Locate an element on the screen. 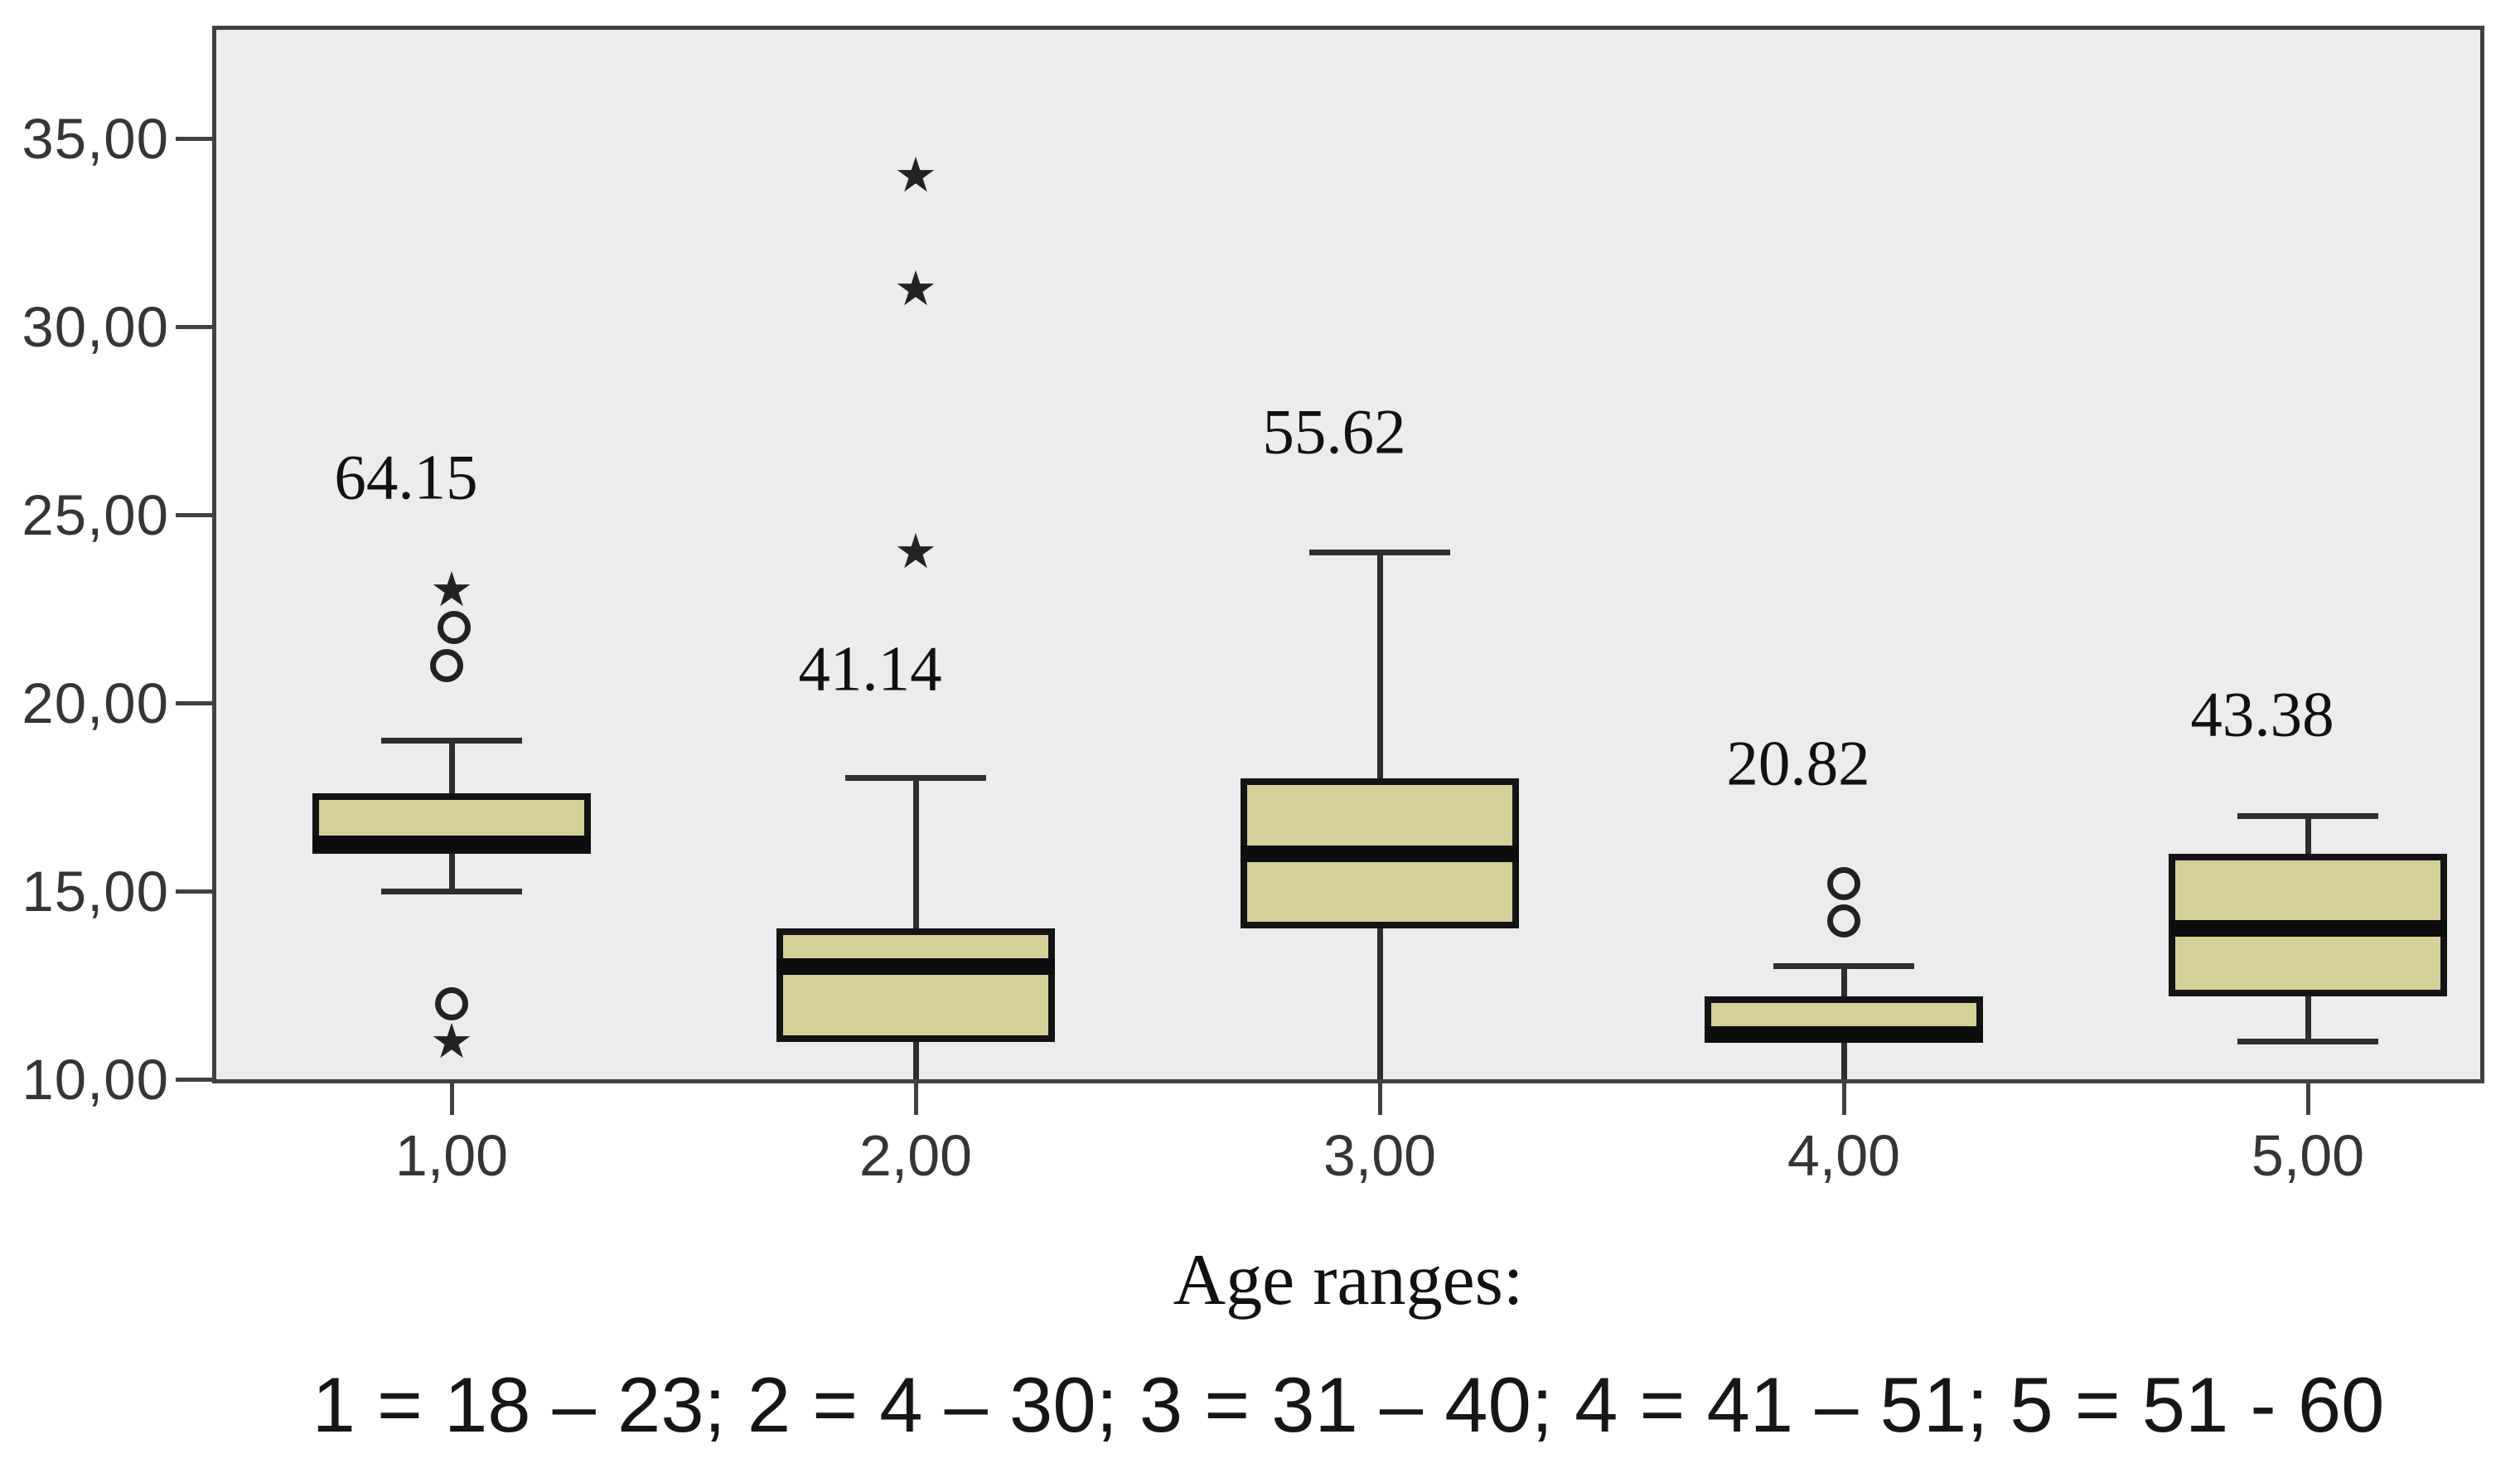 The height and width of the screenshot is (1473, 2520). box-annotation: 43.38 is located at coordinates (2262, 714).